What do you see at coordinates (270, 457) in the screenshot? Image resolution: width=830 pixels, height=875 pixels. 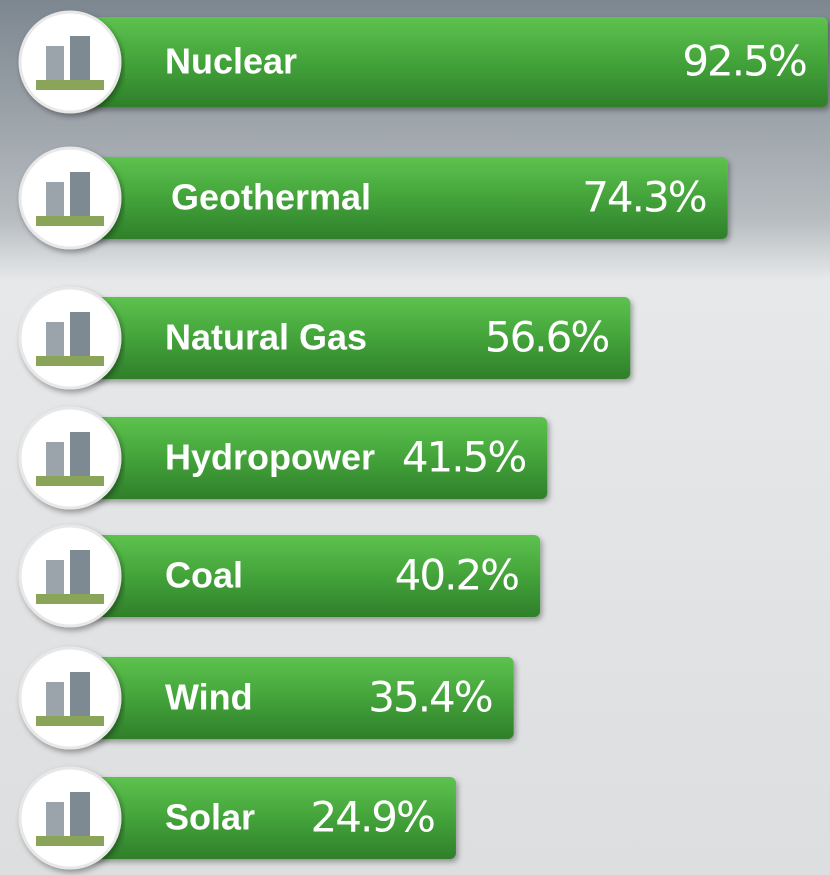 I see `category-label: Hydropower` at bounding box center [270, 457].